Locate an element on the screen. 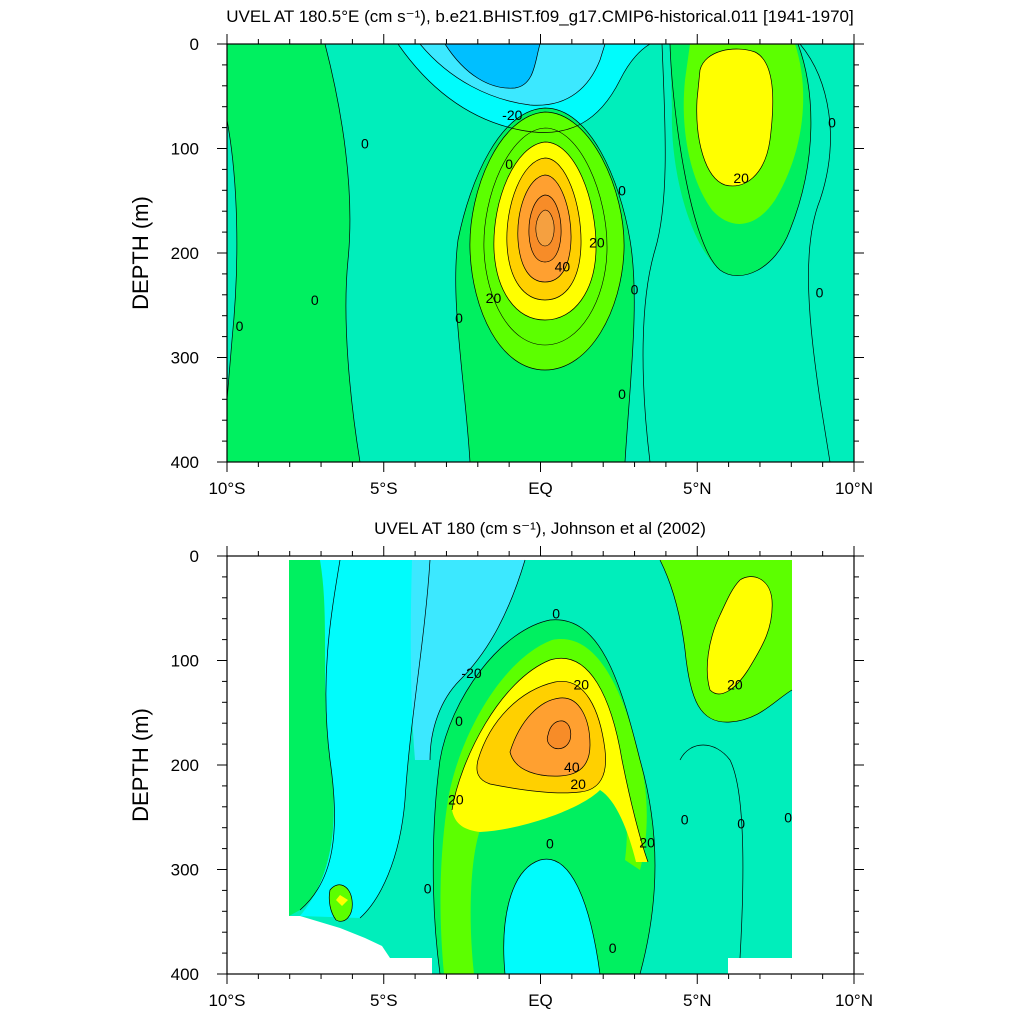  panel-2-y-axis-label: DEPTH (m) is located at coordinates (140, 765).